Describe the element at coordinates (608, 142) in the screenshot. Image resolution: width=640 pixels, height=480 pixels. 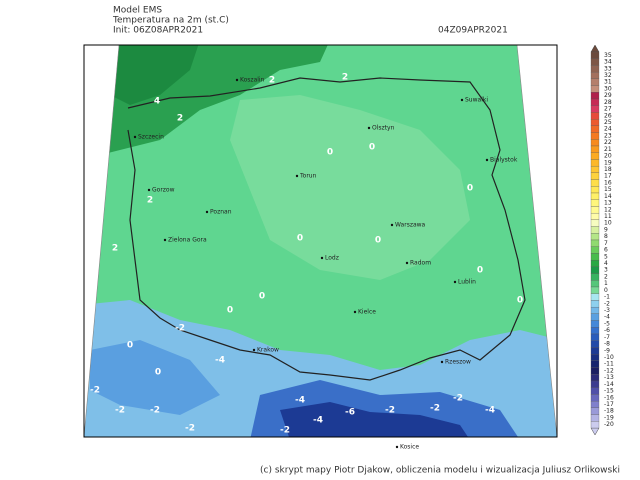
I see `colorbar-label: 22` at that location.